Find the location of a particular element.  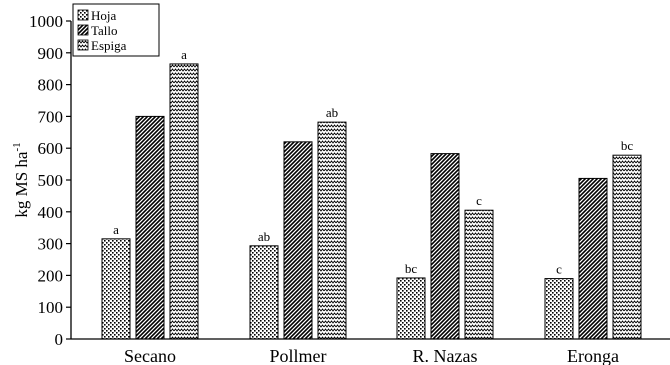

bar-hoja-eronga is located at coordinates (559, 309).